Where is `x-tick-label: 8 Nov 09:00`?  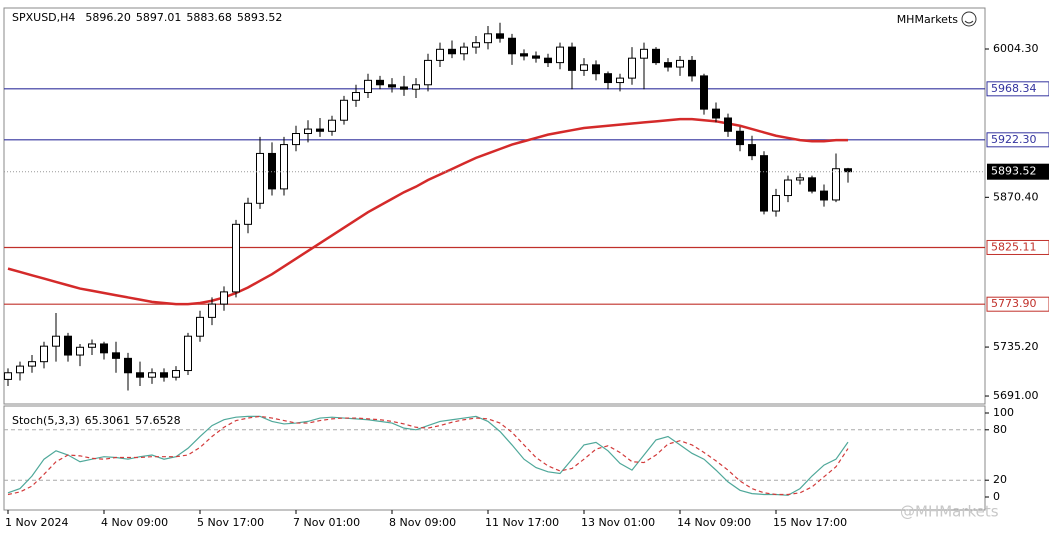 x-tick-label: 8 Nov 09:00 is located at coordinates (422, 522).